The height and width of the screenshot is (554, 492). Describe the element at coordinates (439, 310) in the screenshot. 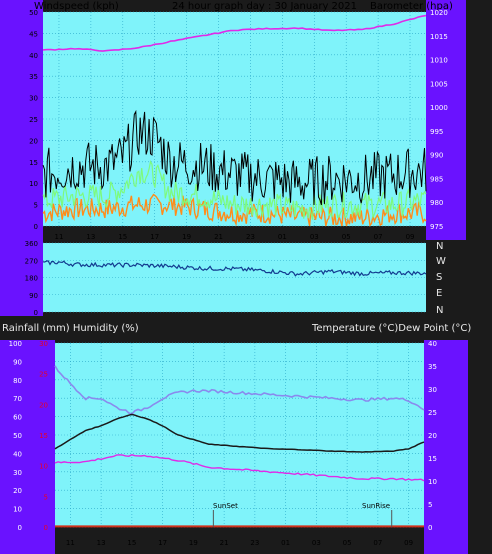

I see `compass-n-bottom: N` at that location.